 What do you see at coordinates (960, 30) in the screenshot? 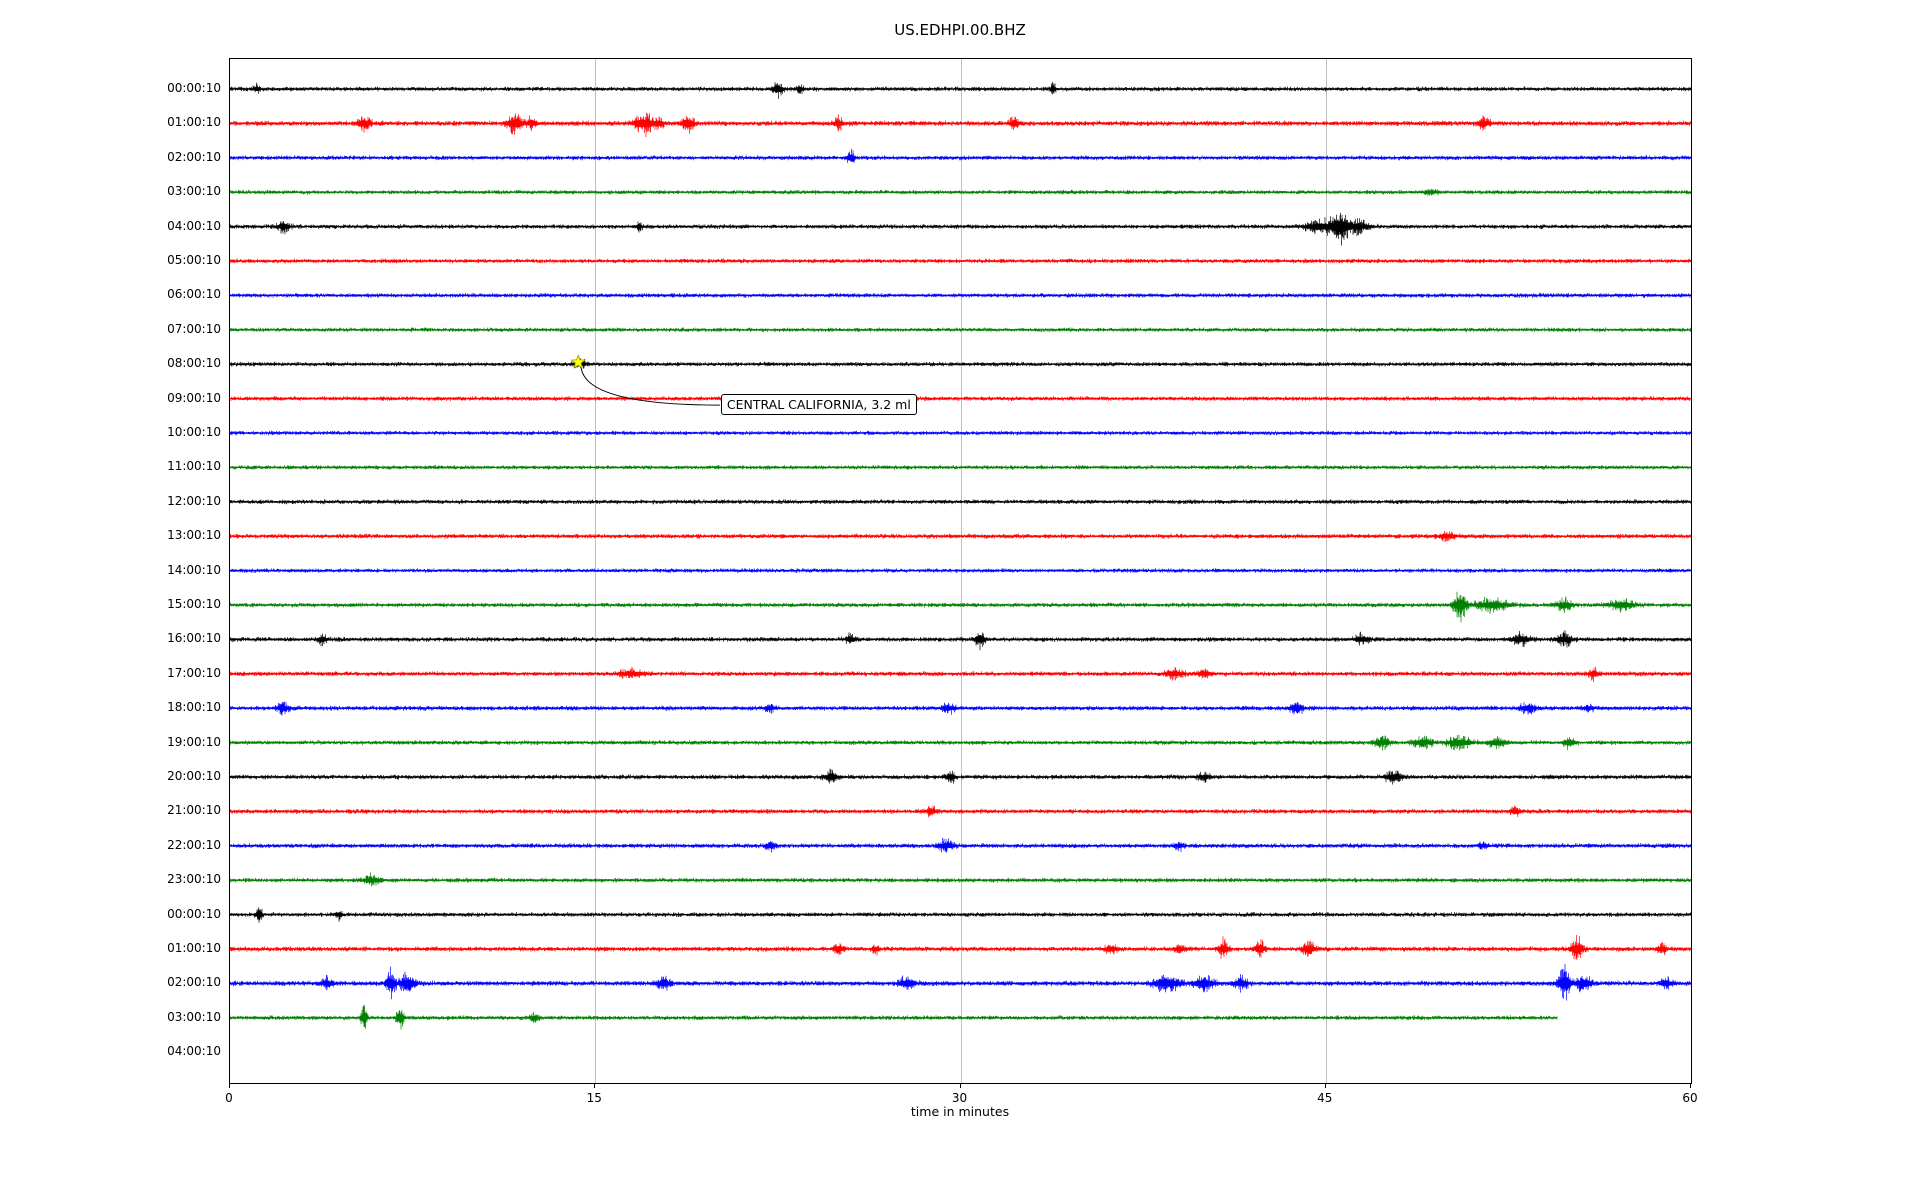
I see `plot-title: US.EDHPI.00.BHZ` at bounding box center [960, 30].